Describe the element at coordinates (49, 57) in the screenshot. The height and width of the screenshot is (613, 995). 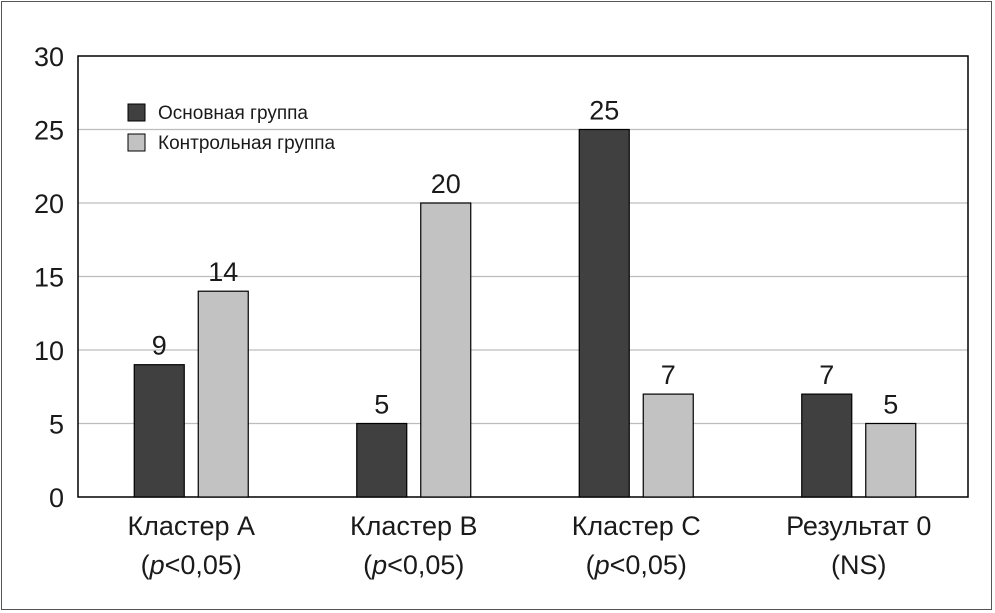
I see `y-tick-label: 30` at that location.